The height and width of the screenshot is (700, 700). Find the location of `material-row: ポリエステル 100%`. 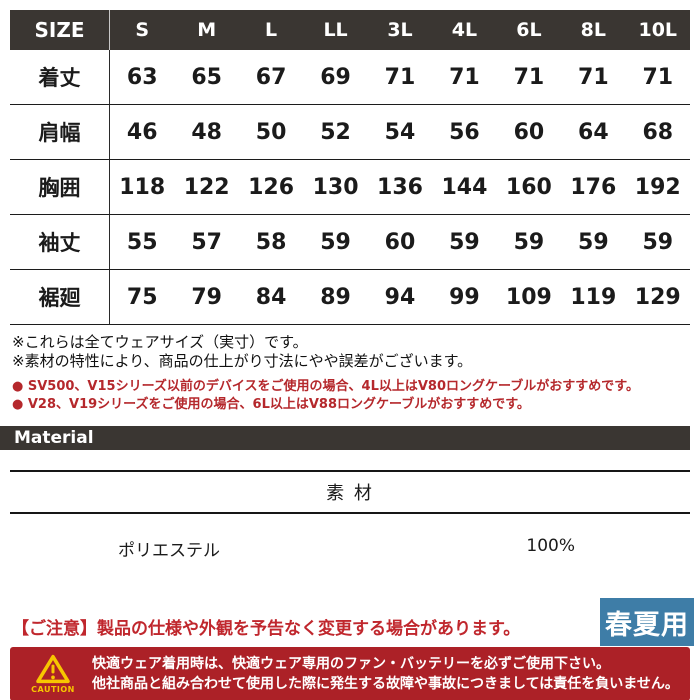

material-row: ポリエステル 100% is located at coordinates (350, 537).